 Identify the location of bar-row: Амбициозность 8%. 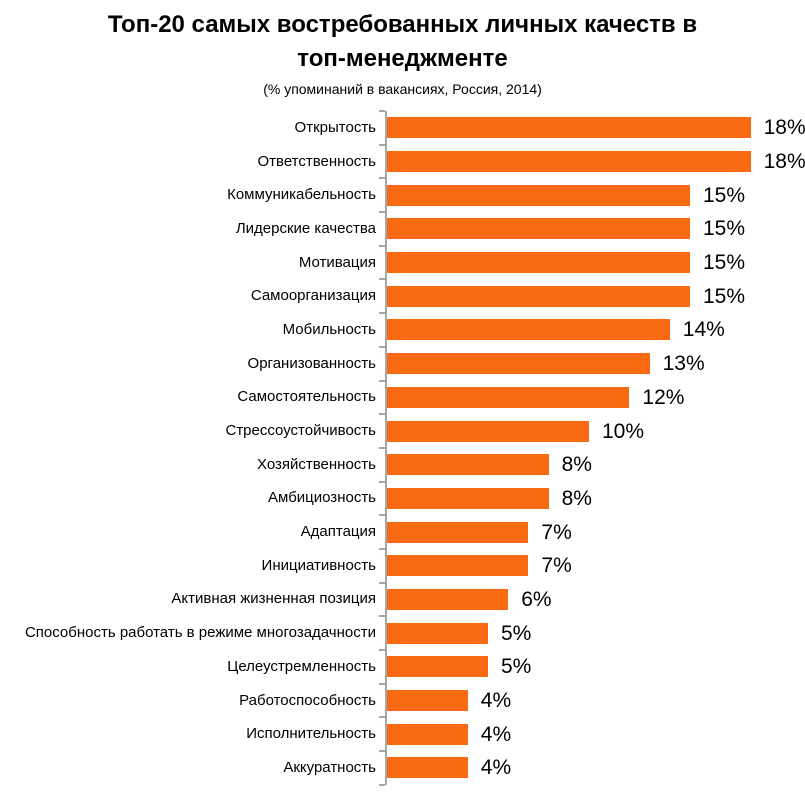
(402, 498).